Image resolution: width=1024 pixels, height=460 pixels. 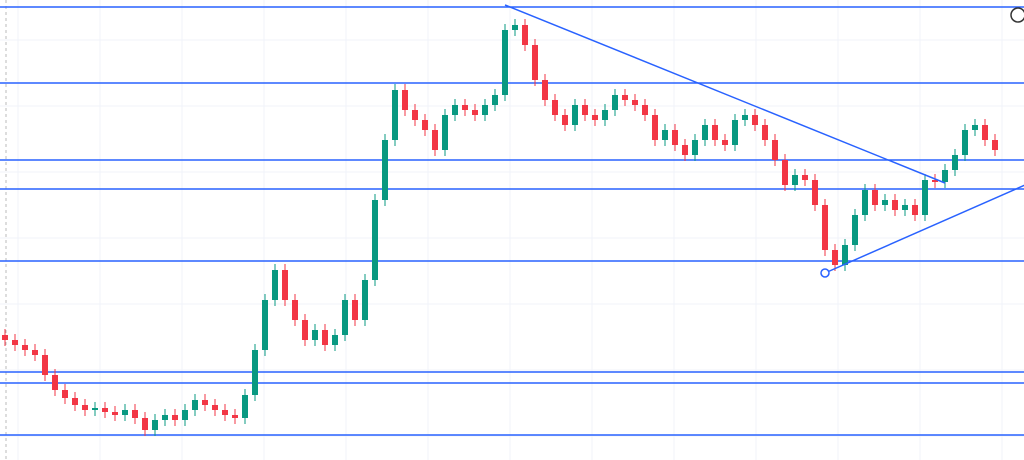 I want to click on trend-line, so click(x=924, y=229).